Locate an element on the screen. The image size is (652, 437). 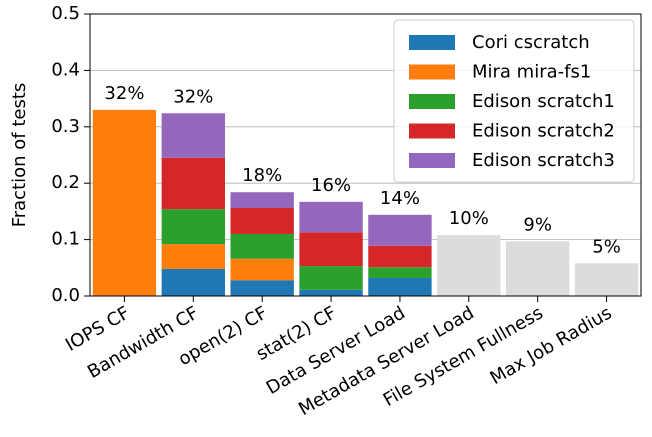
x-tick-label: Max Job Radius is located at coordinates (551, 345).